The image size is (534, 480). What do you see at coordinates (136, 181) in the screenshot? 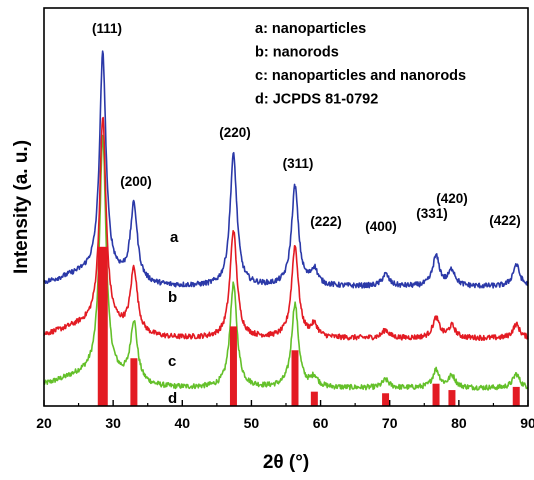
I see `peak-label: (200)` at bounding box center [136, 181].